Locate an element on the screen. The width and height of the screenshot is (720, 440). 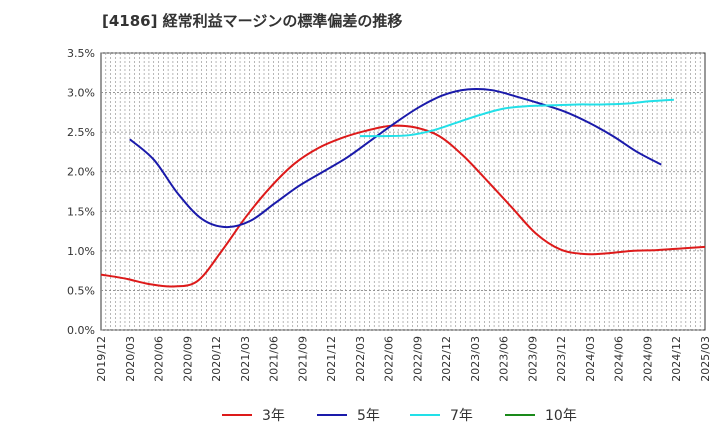
x-tick-label: 2020/09 is located at coordinates (187, 359).